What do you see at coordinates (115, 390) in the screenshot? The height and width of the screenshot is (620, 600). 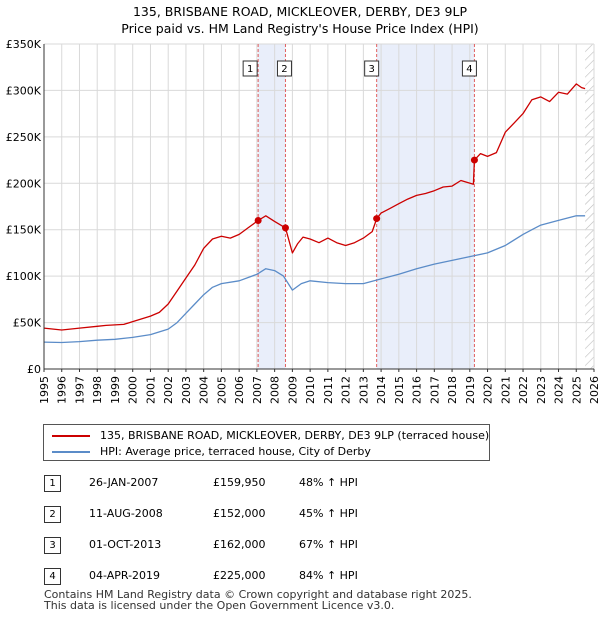 I see `x-tick-label: 1999` at bounding box center [115, 390].